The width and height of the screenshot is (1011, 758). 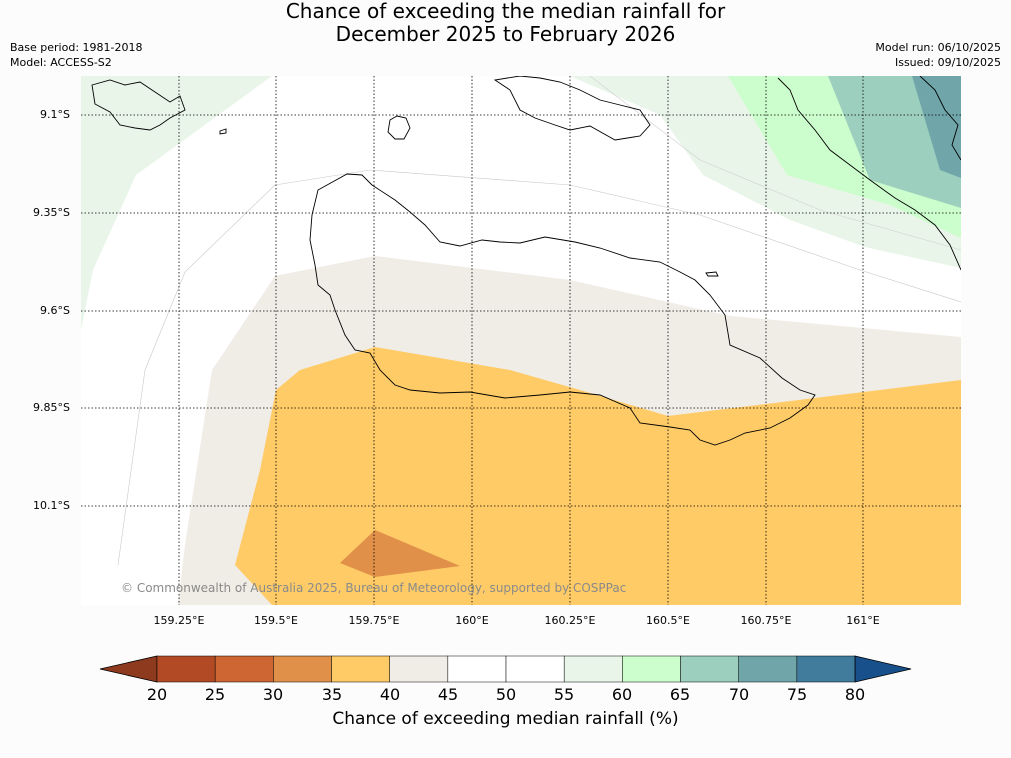 I want to click on colorbar, so click(x=505, y=669).